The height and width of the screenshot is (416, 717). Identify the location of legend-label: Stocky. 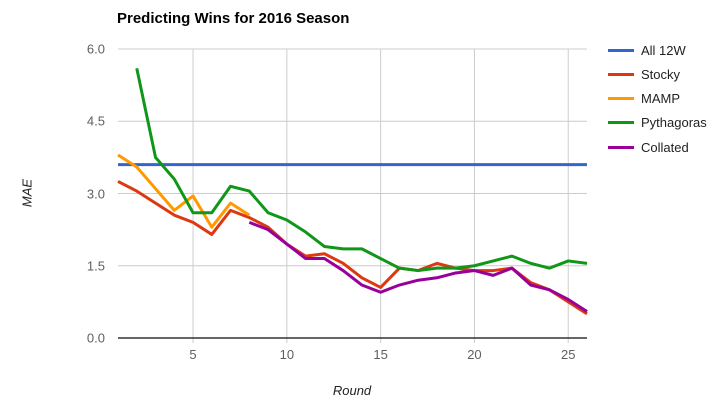
(661, 74).